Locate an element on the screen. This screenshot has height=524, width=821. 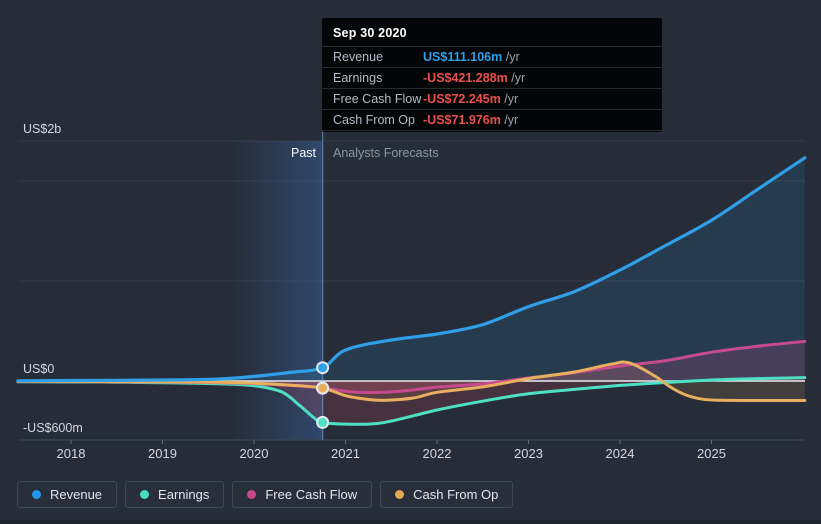
marker-dot-earnings is located at coordinates (323, 422).